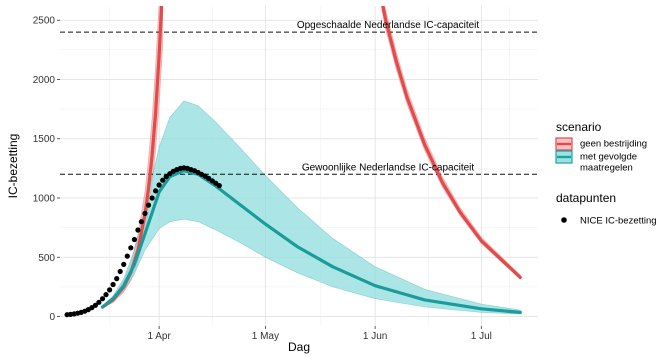  Describe the element at coordinates (13, 166) in the screenshot. I see `y-axis-title: IC-bezetting` at that location.